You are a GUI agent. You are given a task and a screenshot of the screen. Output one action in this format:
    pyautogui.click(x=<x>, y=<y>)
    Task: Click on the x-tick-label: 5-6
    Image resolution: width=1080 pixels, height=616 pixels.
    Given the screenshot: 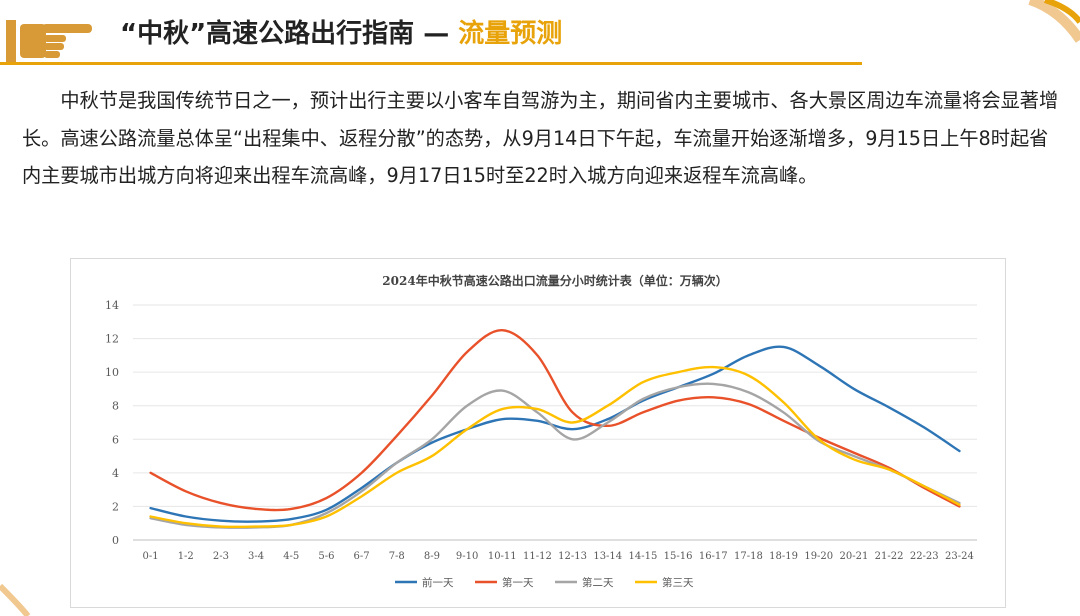 What is the action you would take?
    pyautogui.click(x=326, y=556)
    